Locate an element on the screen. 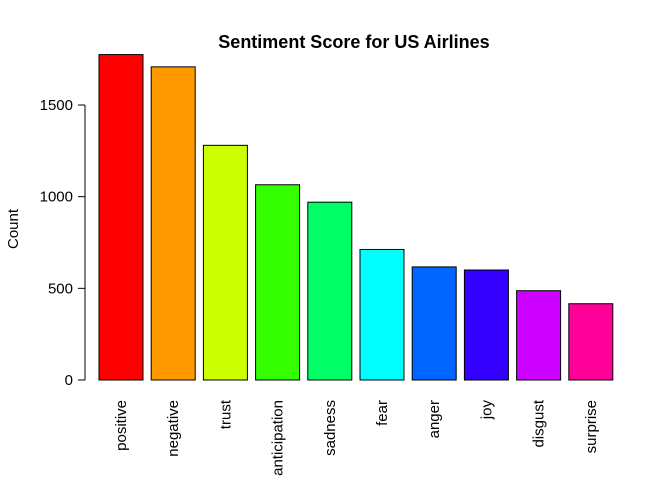 Image resolution: width=672 pixels, height=485 pixels. x-tick-label: surprise is located at coordinates (591, 426).